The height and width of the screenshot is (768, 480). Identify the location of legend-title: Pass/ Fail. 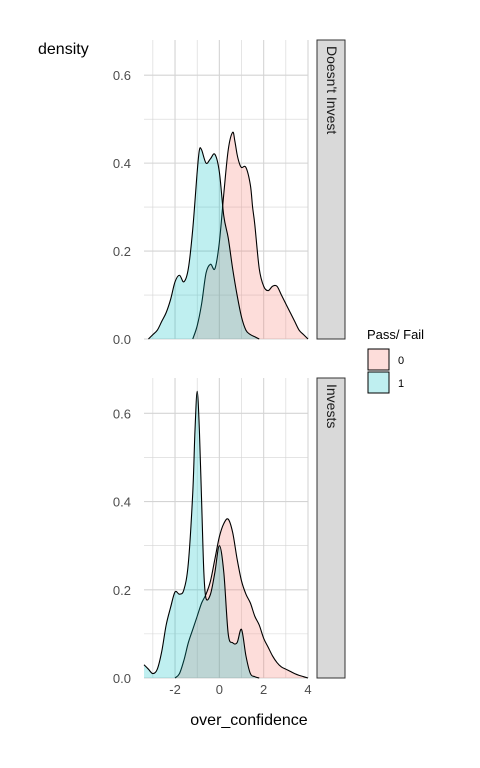
(395, 334).